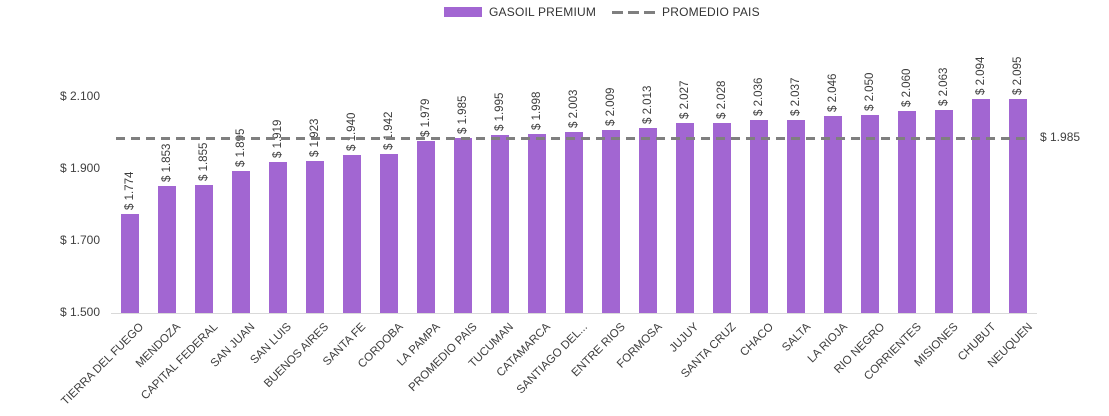  I want to click on category-label: JUJUY, so click(684, 338).